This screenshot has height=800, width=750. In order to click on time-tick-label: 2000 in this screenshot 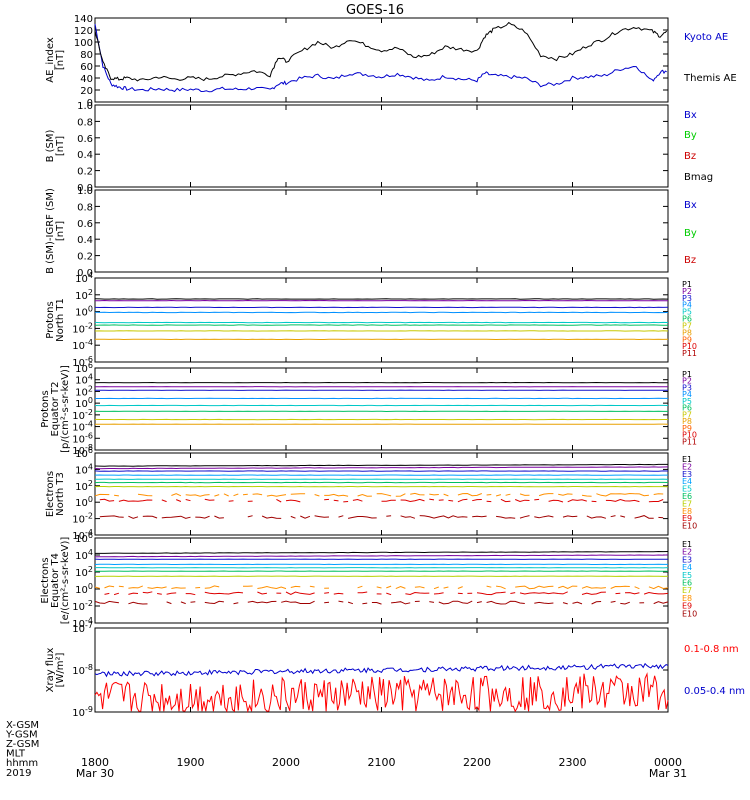, I will do `click(286, 762)`.